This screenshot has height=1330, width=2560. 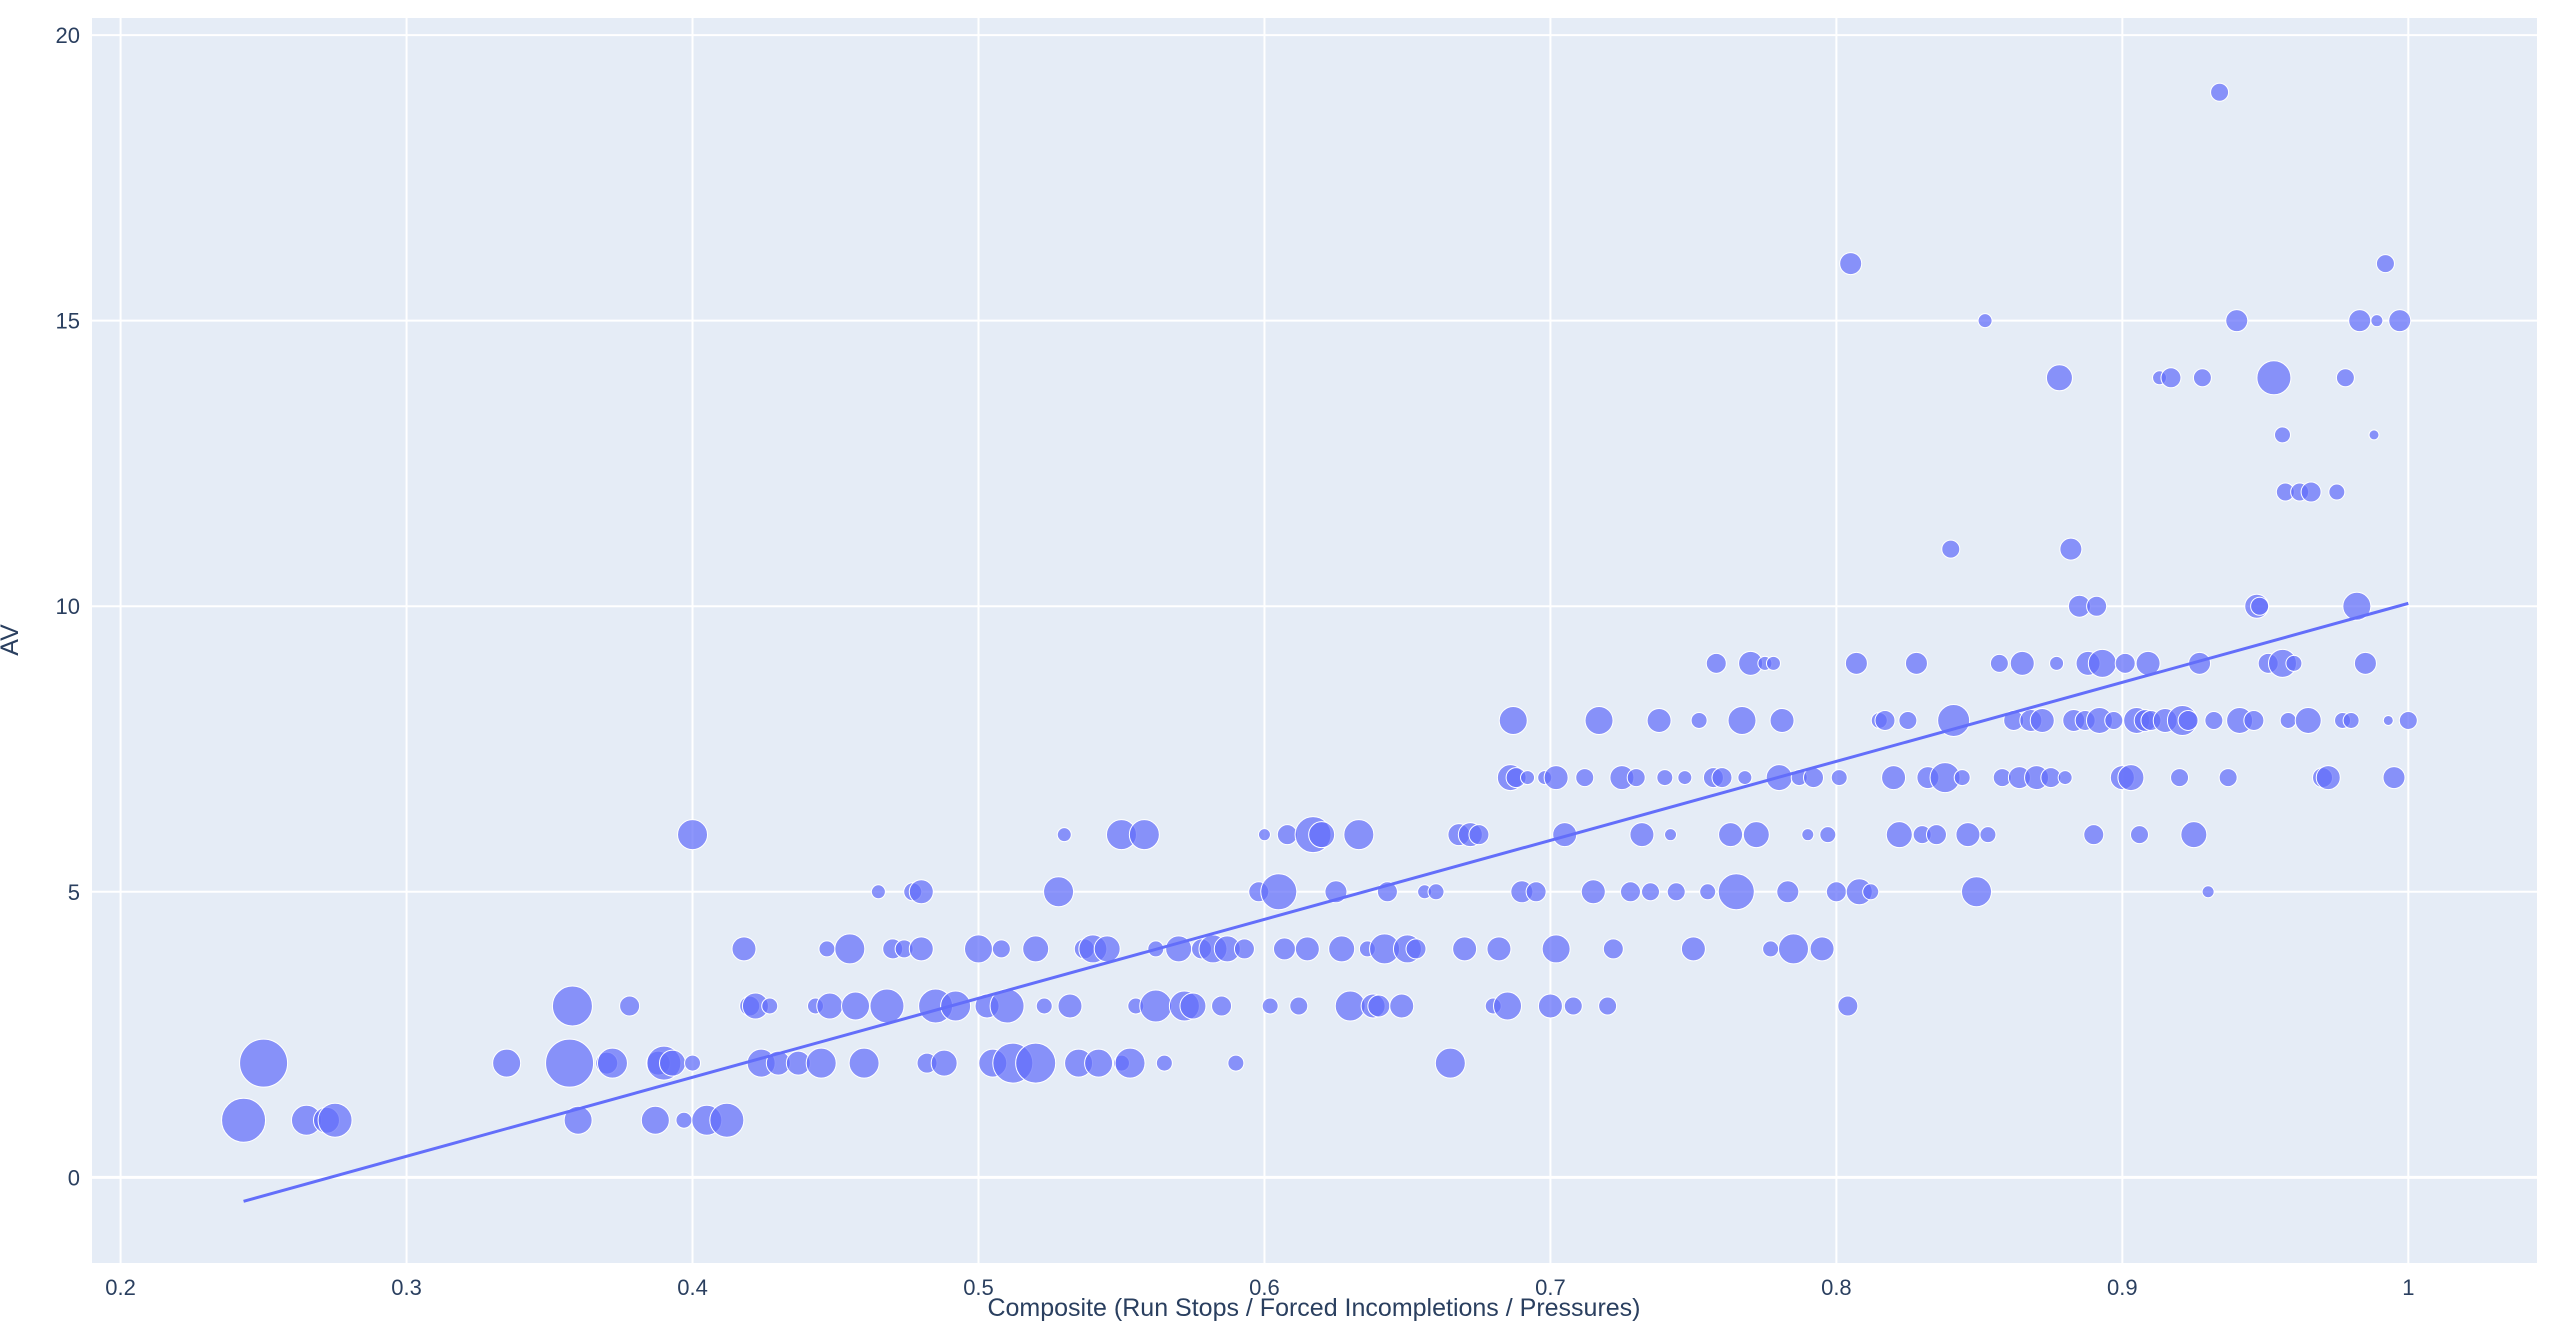 What do you see at coordinates (68, 606) in the screenshot?
I see `y-tick-label: 10` at bounding box center [68, 606].